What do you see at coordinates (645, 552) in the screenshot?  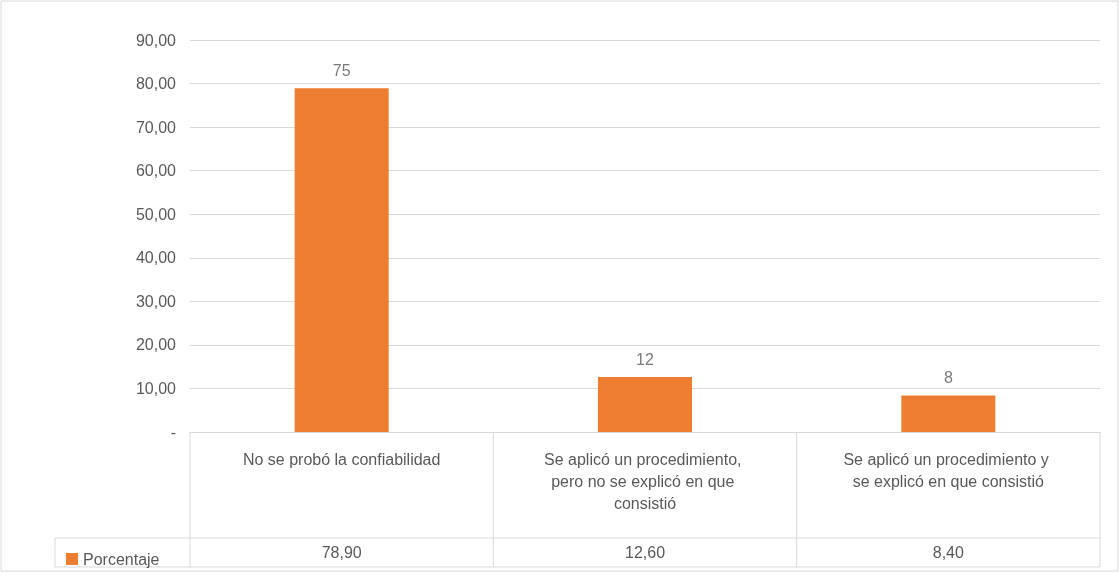 I see `data-label: 12,60` at bounding box center [645, 552].